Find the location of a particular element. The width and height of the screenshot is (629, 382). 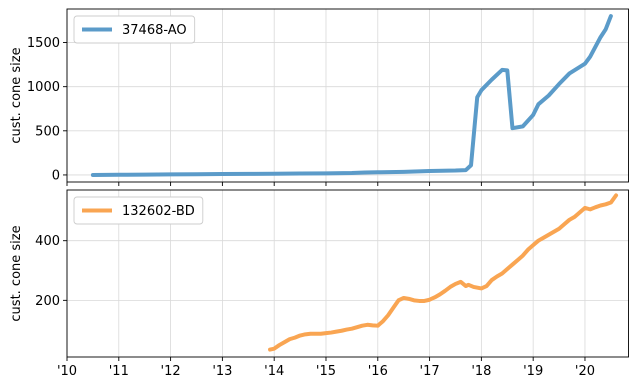

x-tick-label: '10 is located at coordinates (67, 371).